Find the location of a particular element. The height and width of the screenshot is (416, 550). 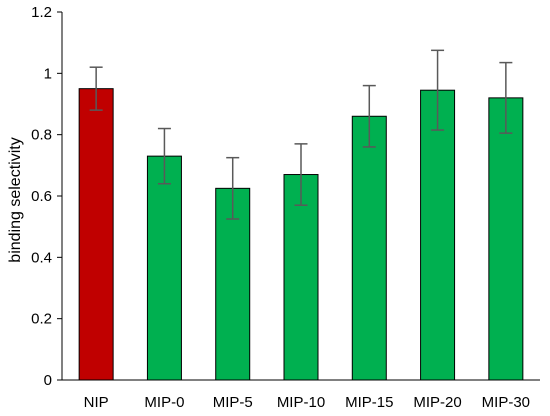

y-axis-title: binding selectivity is located at coordinates (15, 199).